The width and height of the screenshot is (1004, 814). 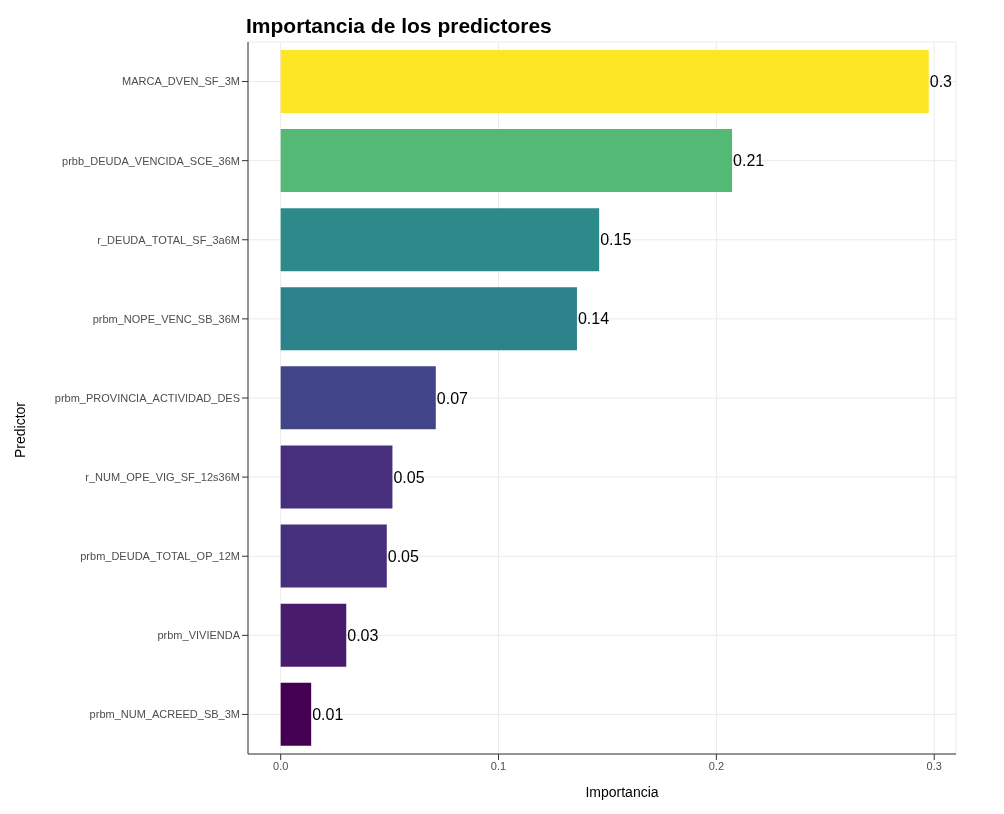 What do you see at coordinates (166, 318) in the screenshot?
I see `y-tick-label: prbm_NOPE_VENC_SB_36M` at bounding box center [166, 318].